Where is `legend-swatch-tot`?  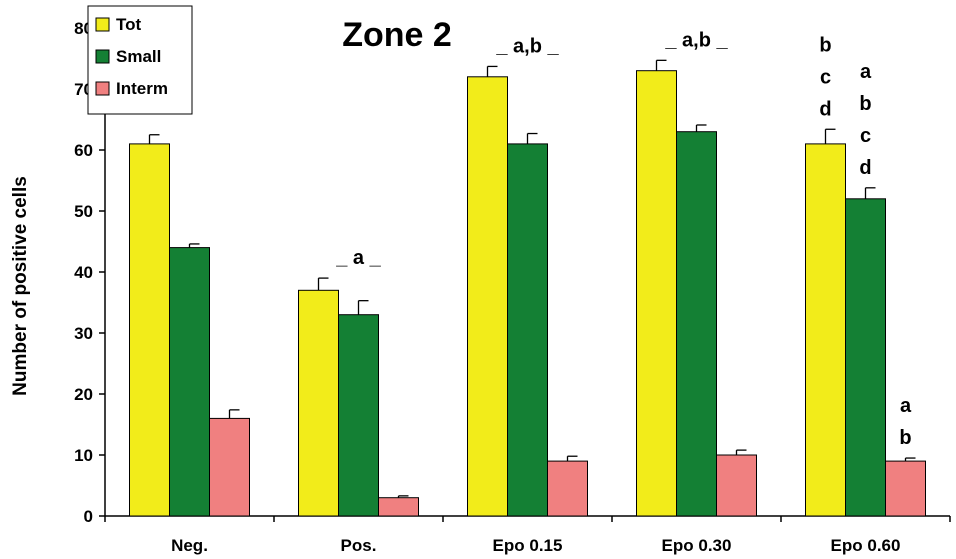
legend-swatch-tot is located at coordinates (102, 24).